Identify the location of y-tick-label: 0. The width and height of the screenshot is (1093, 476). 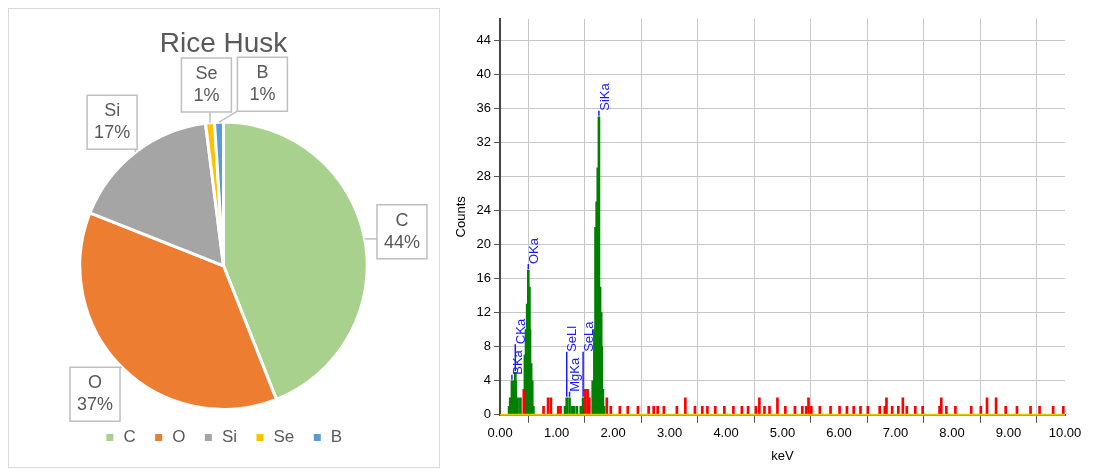
(487, 414).